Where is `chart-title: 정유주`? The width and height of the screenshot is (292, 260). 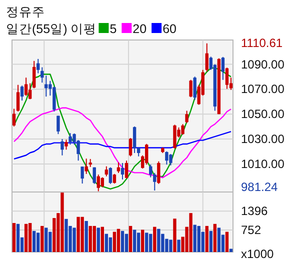
chart-title: 정유주 is located at coordinates (25, 12).